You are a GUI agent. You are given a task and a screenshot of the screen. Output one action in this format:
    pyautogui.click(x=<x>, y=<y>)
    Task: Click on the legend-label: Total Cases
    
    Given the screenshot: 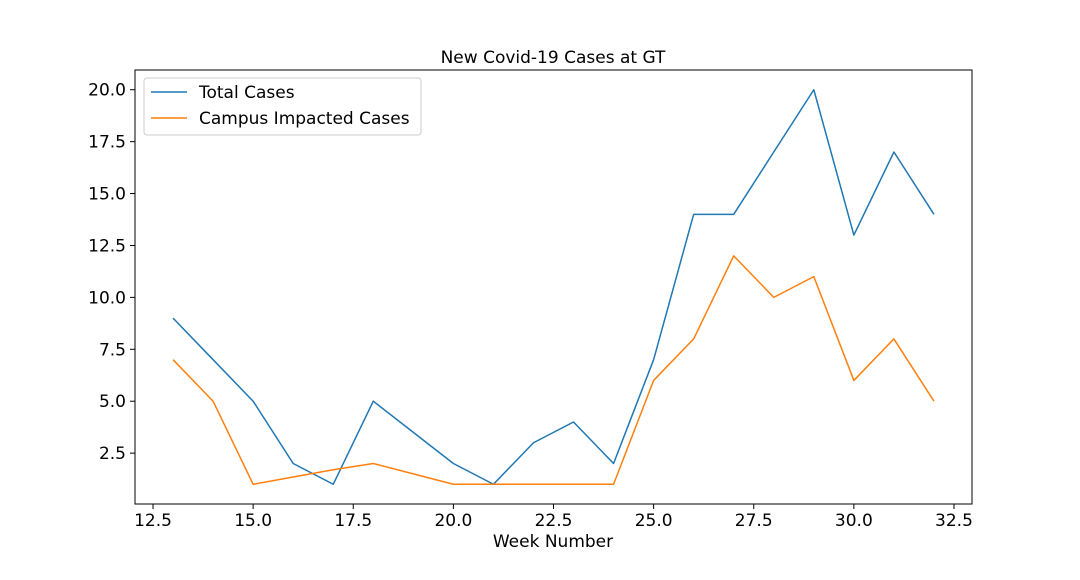 What is the action you would take?
    pyautogui.click(x=246, y=93)
    